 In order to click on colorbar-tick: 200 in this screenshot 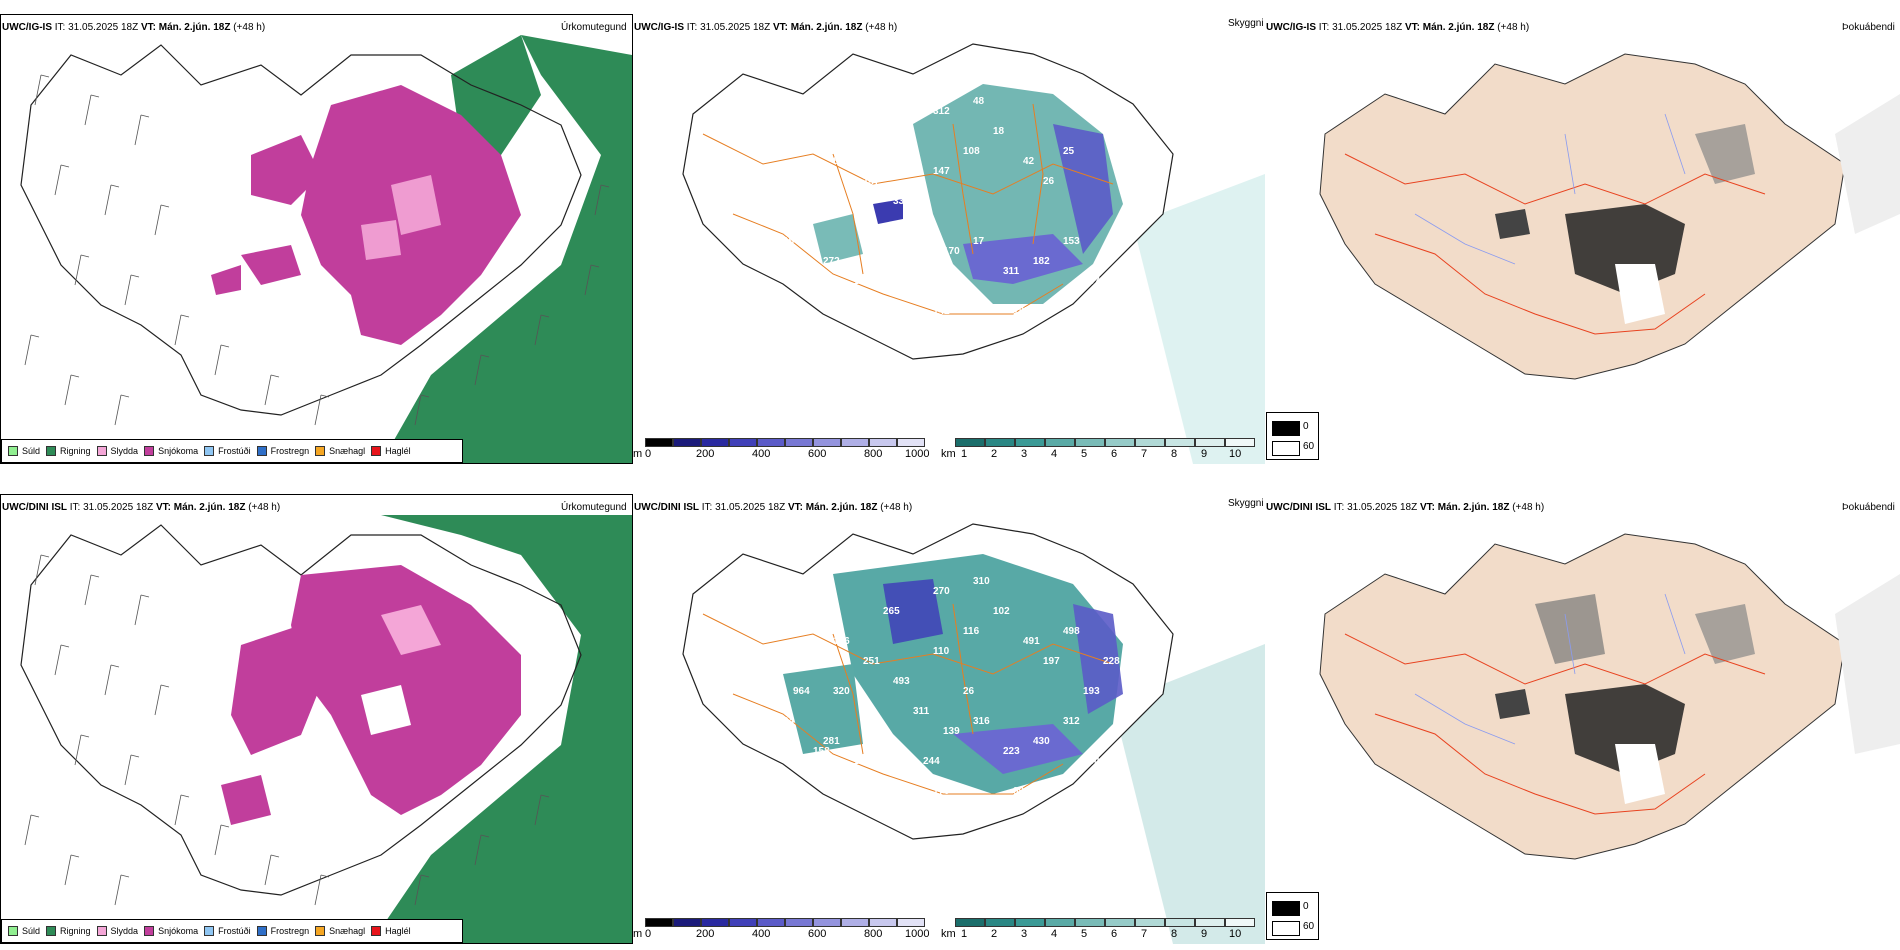, I will do `click(705, 454)`.